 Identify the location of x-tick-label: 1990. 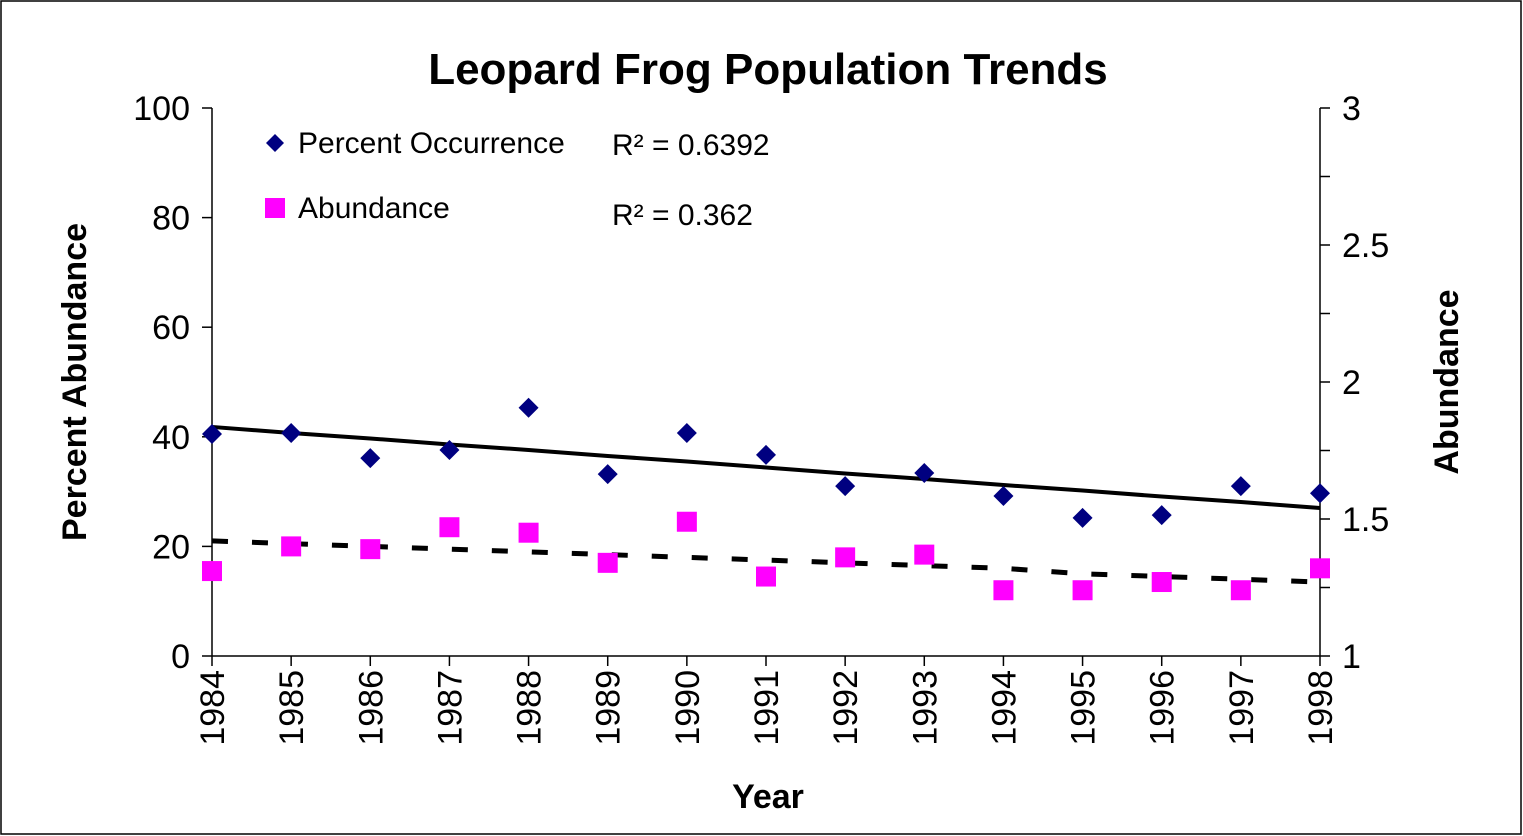
(688, 708).